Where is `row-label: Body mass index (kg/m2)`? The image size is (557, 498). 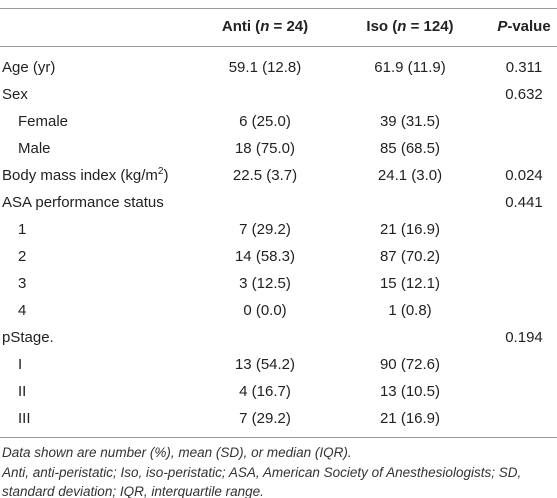
row-label: Body mass index (kg/m2) is located at coordinates (85, 176).